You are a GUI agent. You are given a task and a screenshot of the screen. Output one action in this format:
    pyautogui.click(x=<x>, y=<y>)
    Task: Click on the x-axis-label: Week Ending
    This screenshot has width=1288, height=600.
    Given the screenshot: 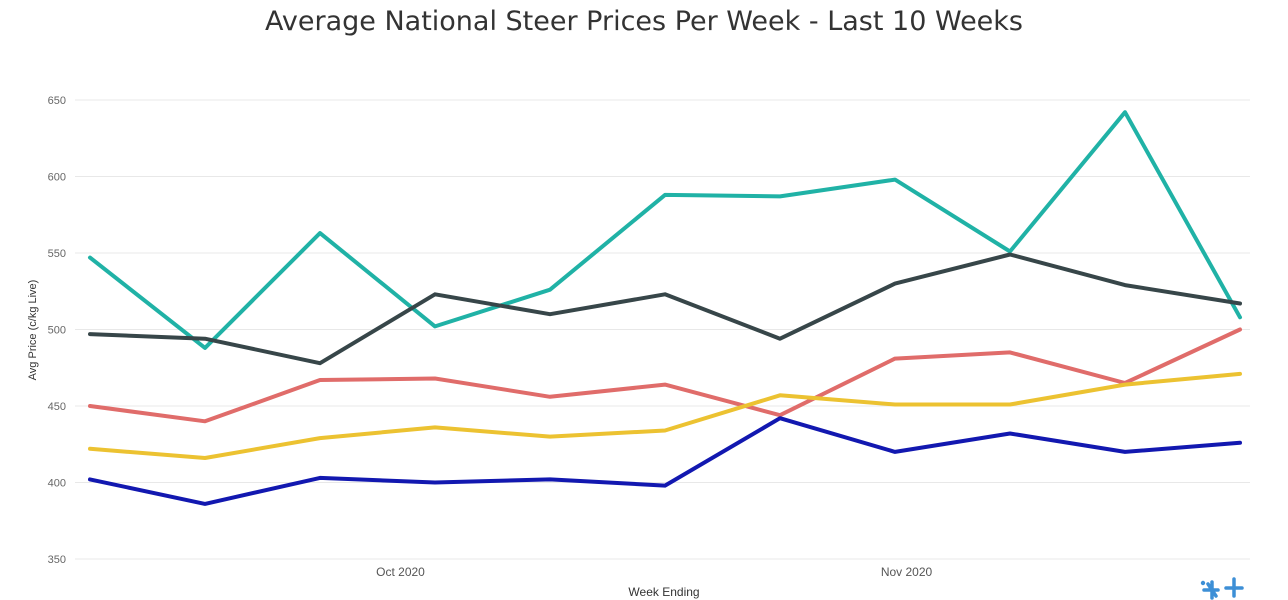 What is the action you would take?
    pyautogui.click(x=663, y=592)
    